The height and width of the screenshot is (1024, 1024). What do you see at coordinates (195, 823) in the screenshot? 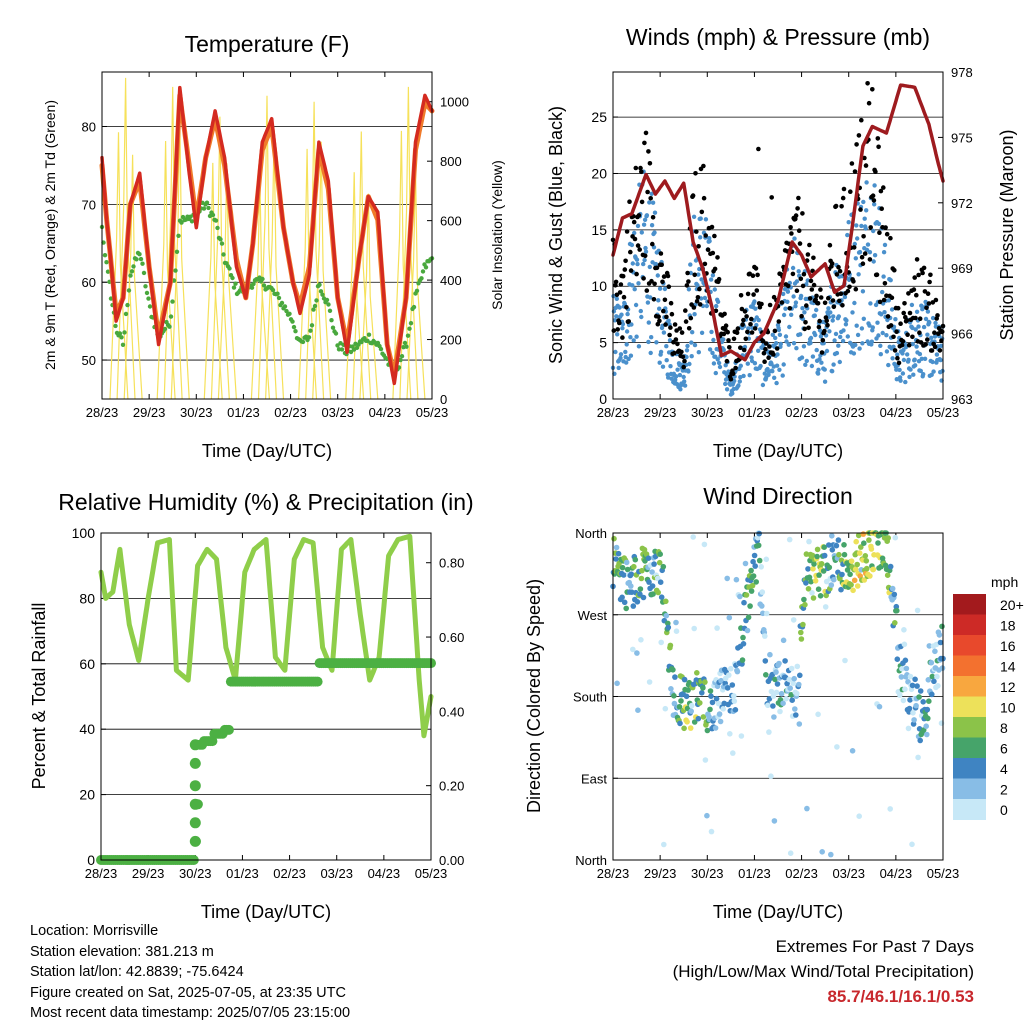
I see `precipitation-point` at bounding box center [195, 823].